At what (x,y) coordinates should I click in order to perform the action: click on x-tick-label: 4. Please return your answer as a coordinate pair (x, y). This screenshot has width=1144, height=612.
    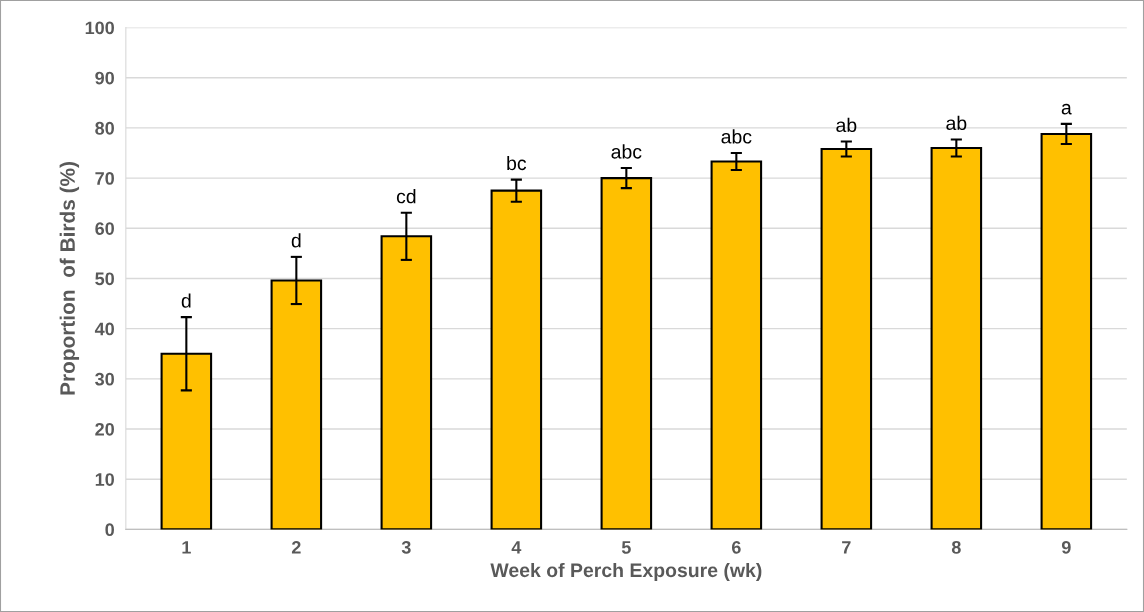
    Looking at the image, I should click on (516, 547).